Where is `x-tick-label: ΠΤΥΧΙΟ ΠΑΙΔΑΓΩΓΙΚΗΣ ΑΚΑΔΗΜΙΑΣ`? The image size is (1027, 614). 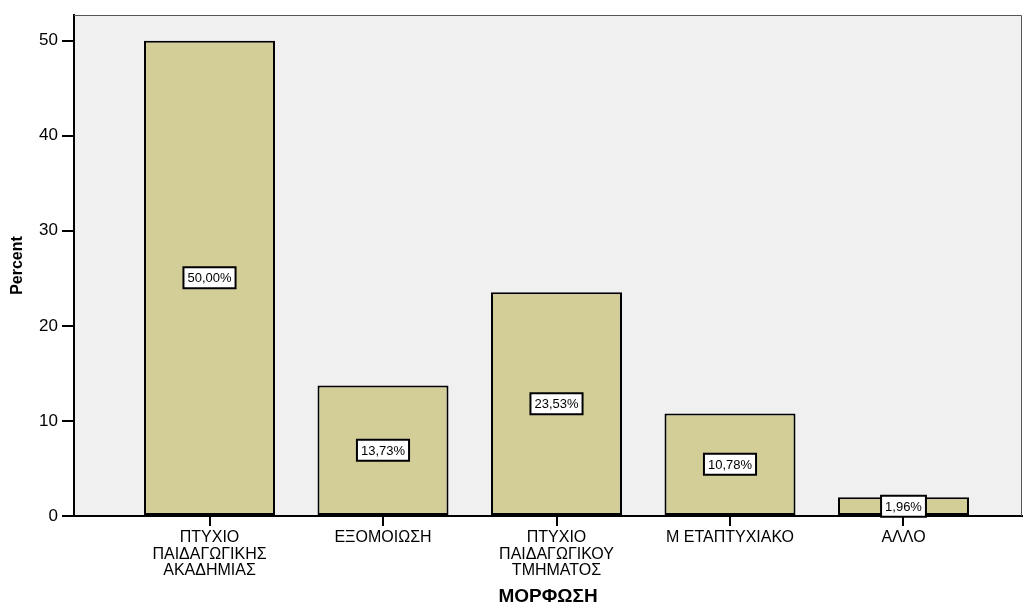 x-tick-label: ΠΤΥΧΙΟ ΠΑΙΔΑΓΩΓΙΚΗΣ ΑΚΑΔΗΜΙΑΣ is located at coordinates (209, 553).